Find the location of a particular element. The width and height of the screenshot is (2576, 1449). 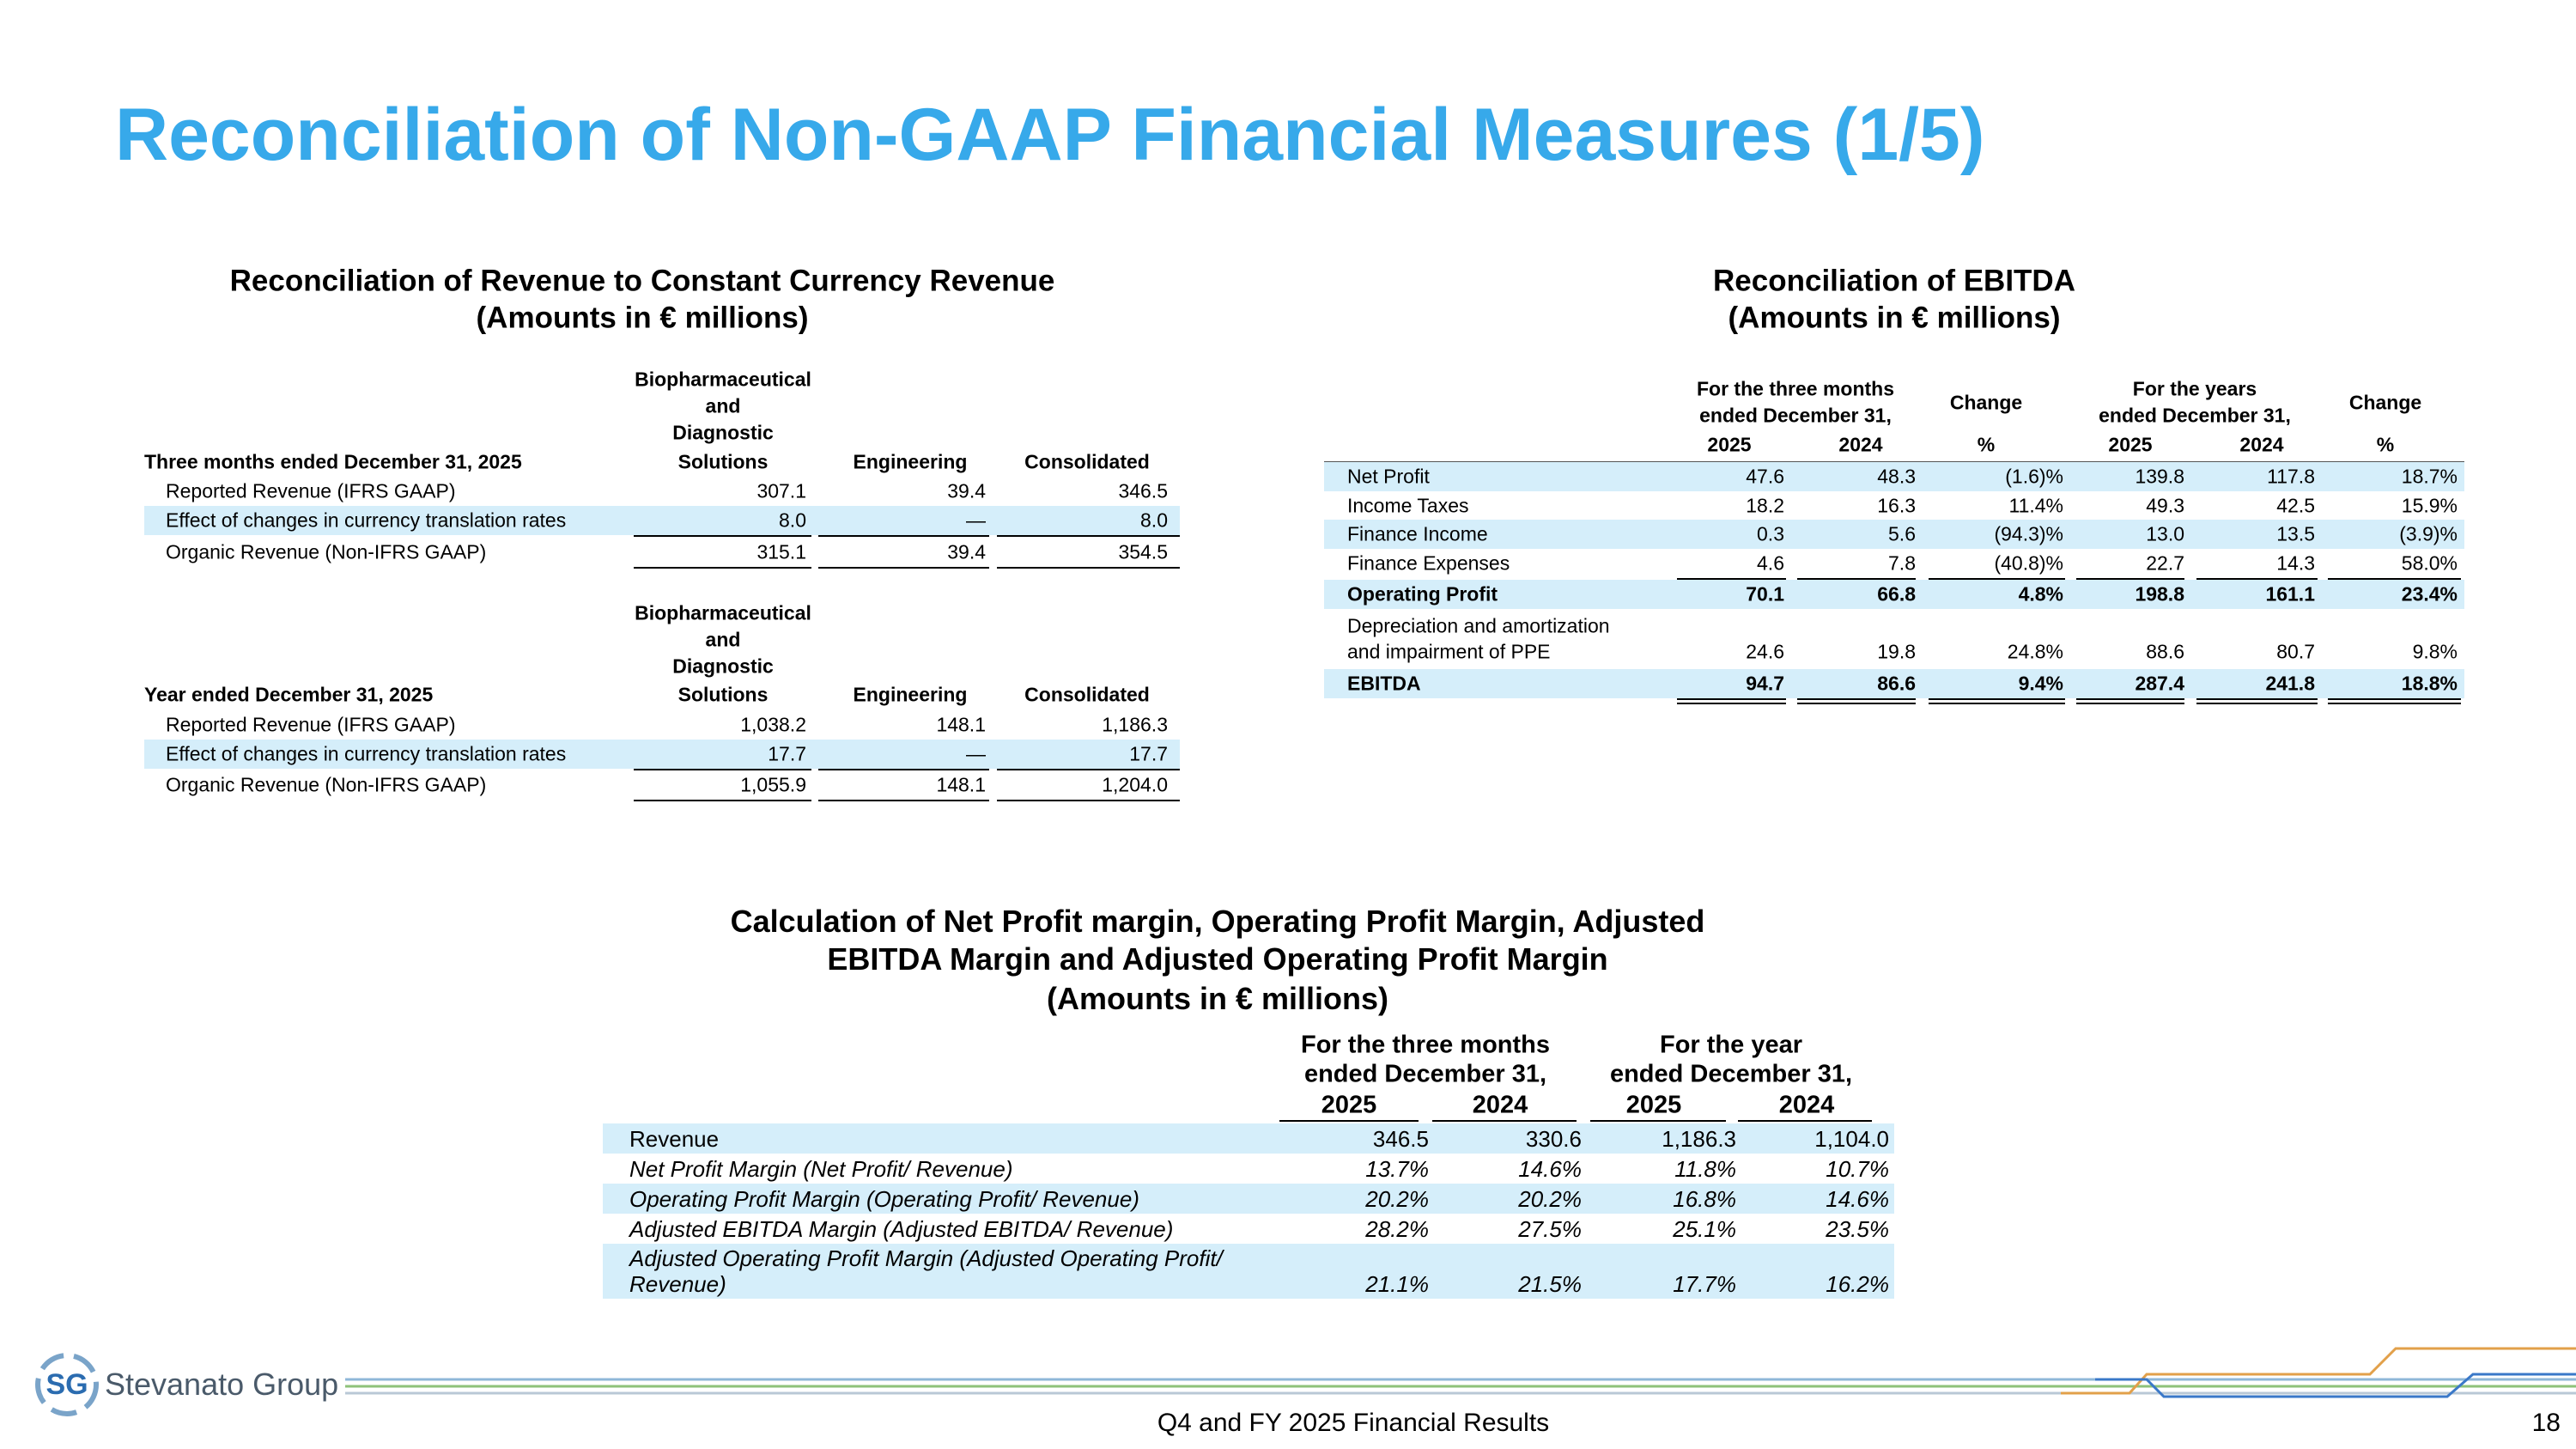

cell: 7.8 is located at coordinates (1902, 563).